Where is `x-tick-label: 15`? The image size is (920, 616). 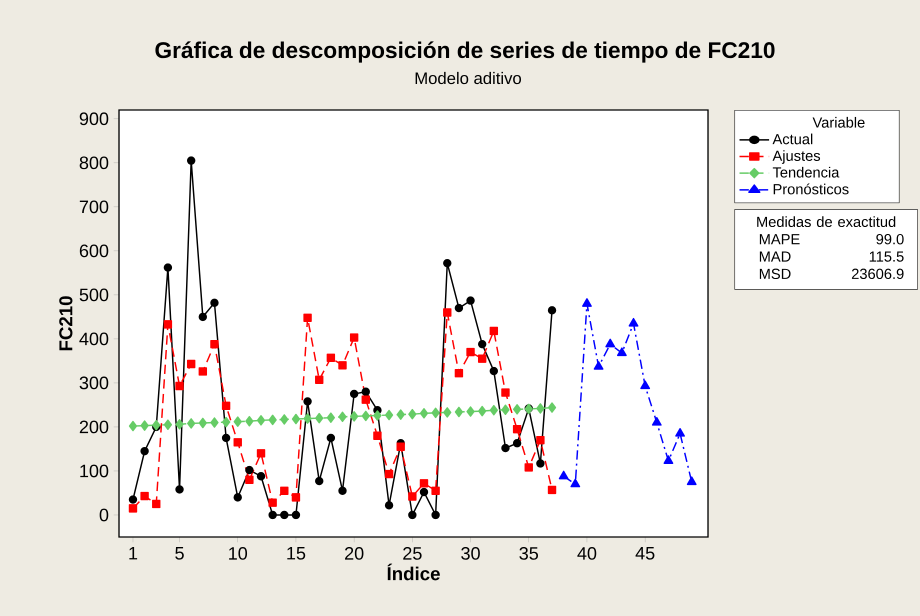 x-tick-label: 15 is located at coordinates (296, 553).